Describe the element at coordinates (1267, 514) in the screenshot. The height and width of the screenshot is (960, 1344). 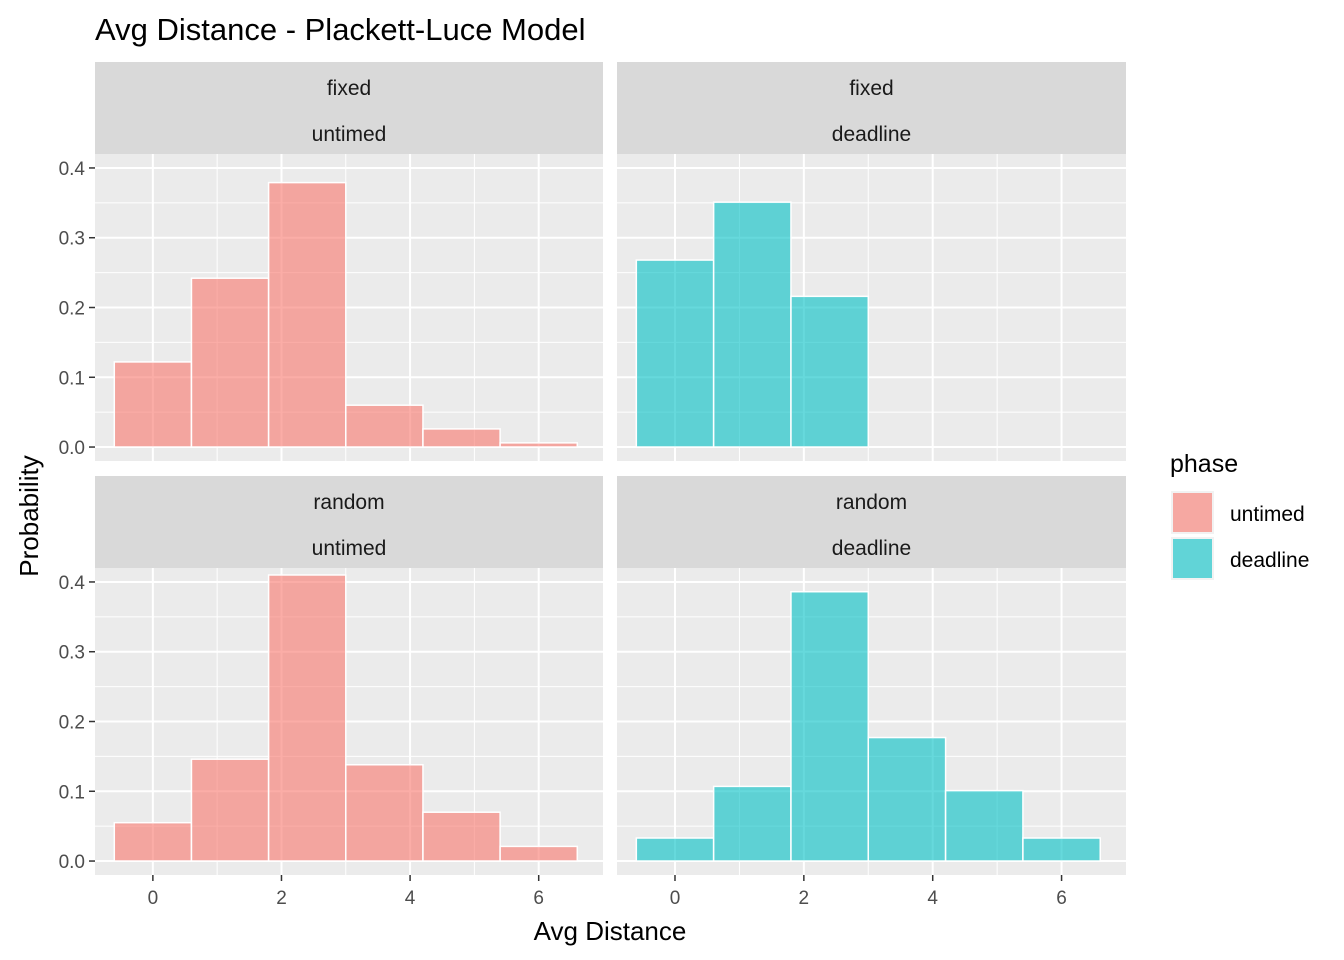
I see `legend-entry-label: untimed` at that location.